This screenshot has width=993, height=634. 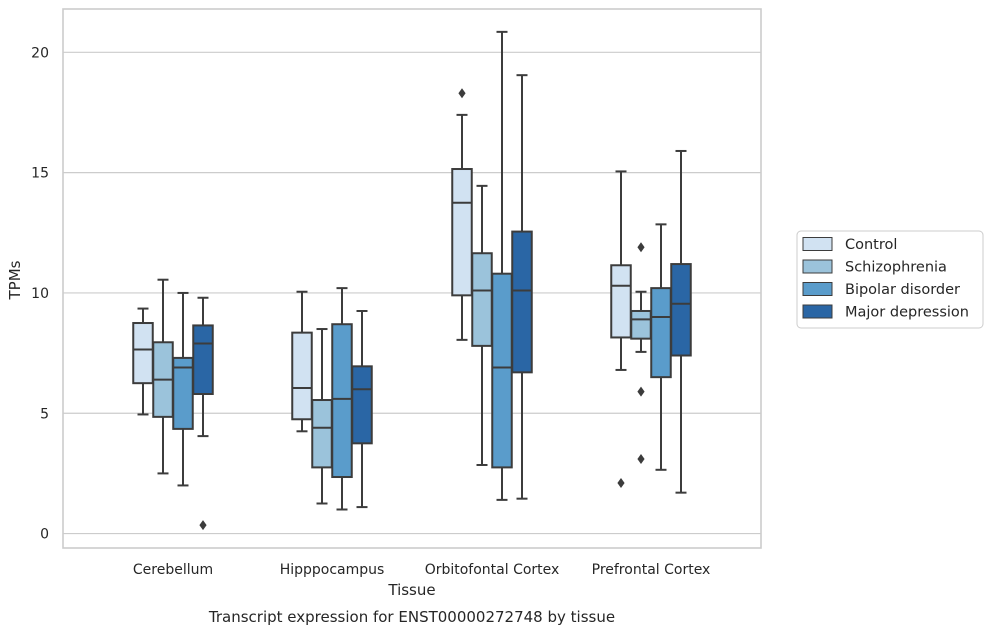 What do you see at coordinates (411, 590) in the screenshot?
I see `x-axis-label: Tissue` at bounding box center [411, 590].